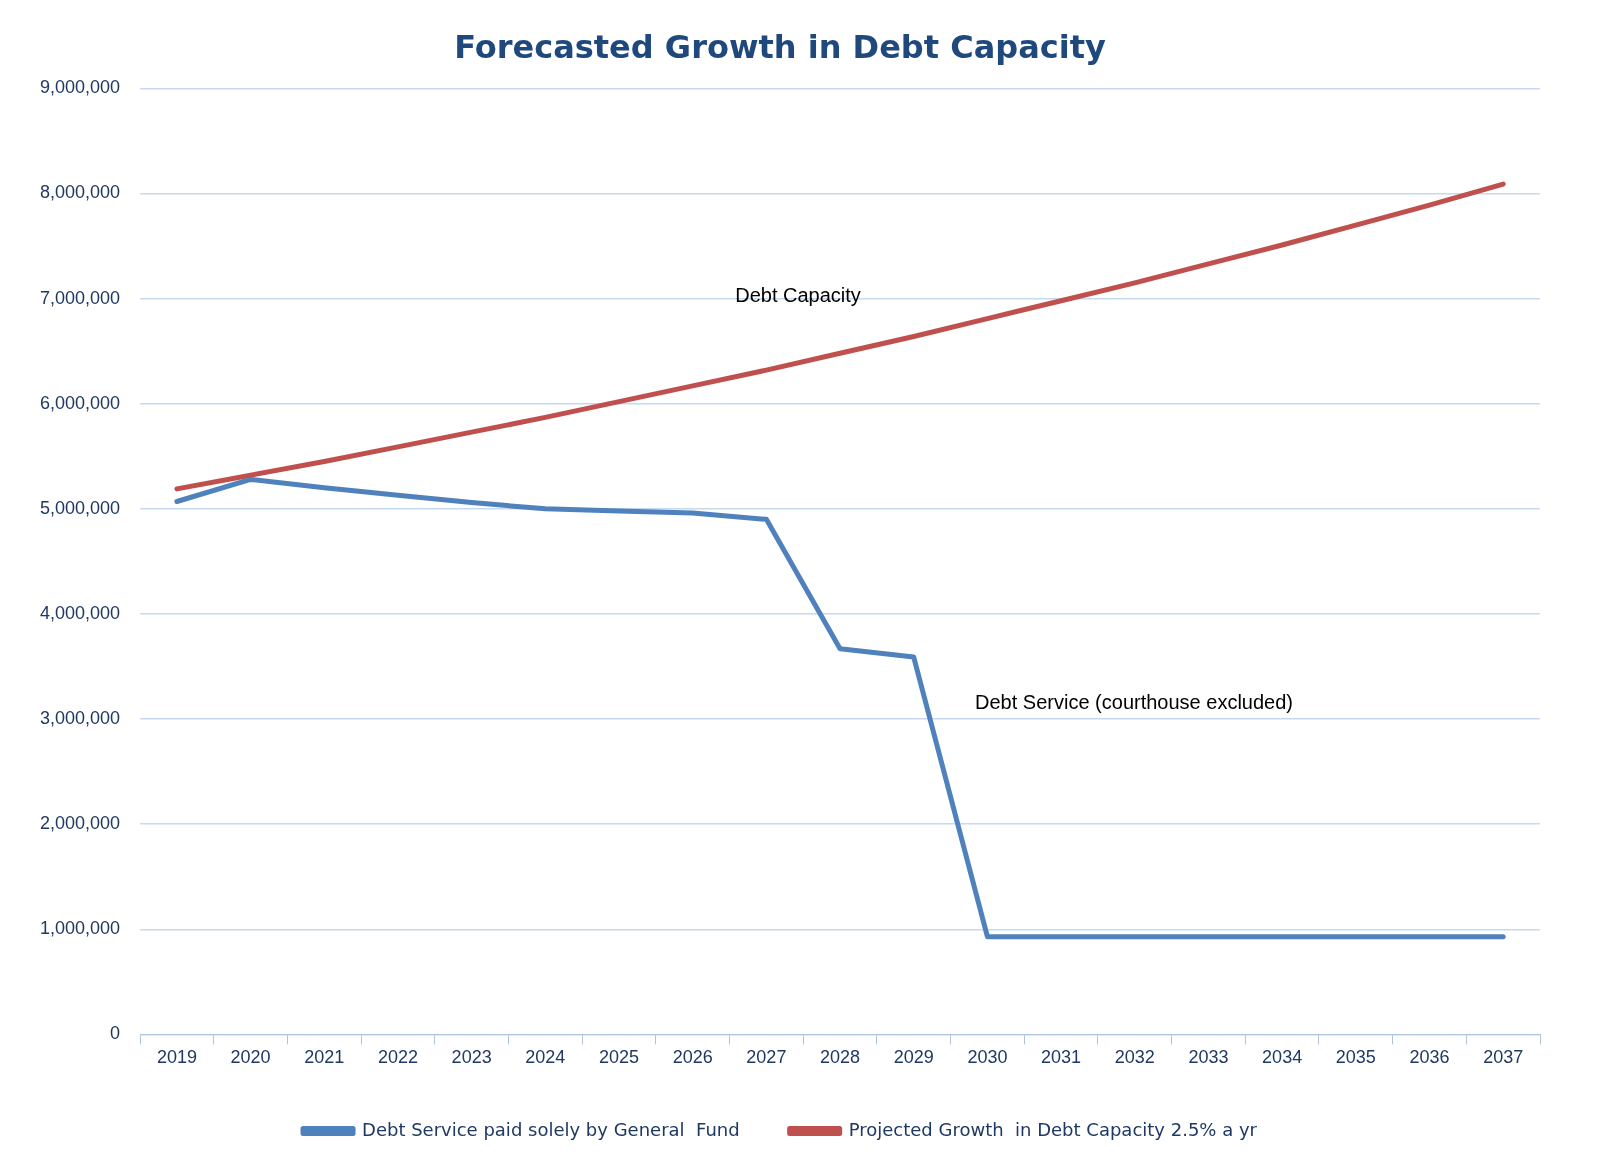 The width and height of the screenshot is (1608, 1167). I want to click on x-tick-label: 2026, so click(692, 1057).